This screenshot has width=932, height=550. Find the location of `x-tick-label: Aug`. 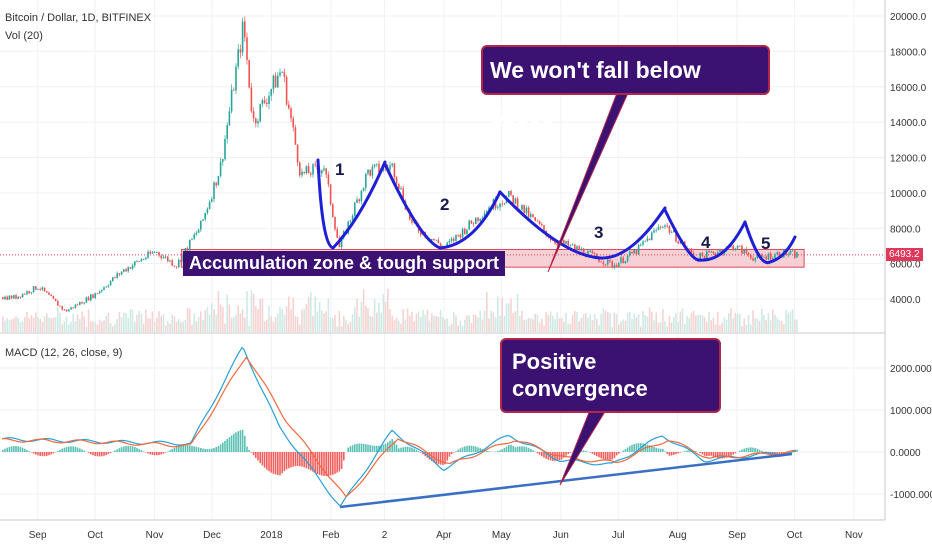

x-tick-label: Aug is located at coordinates (678, 535).